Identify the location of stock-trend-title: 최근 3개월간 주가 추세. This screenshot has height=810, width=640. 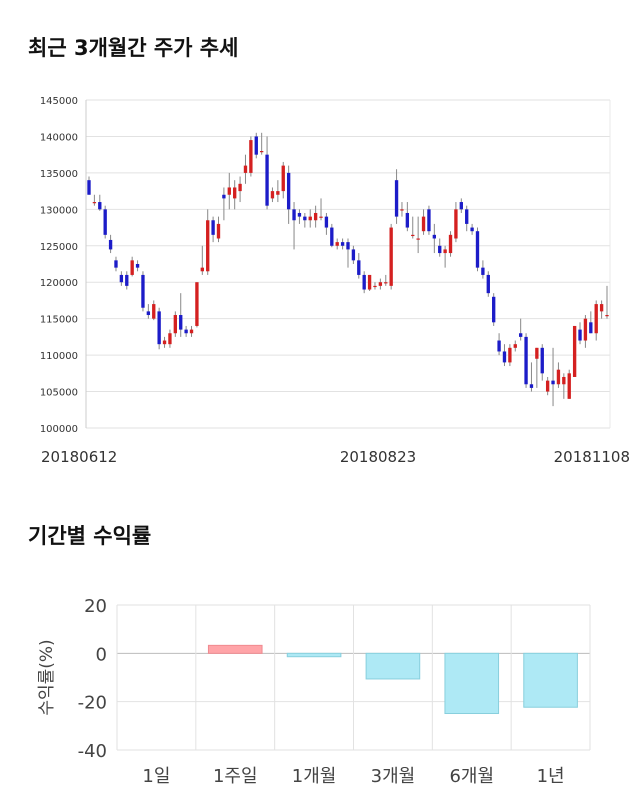
(133, 48).